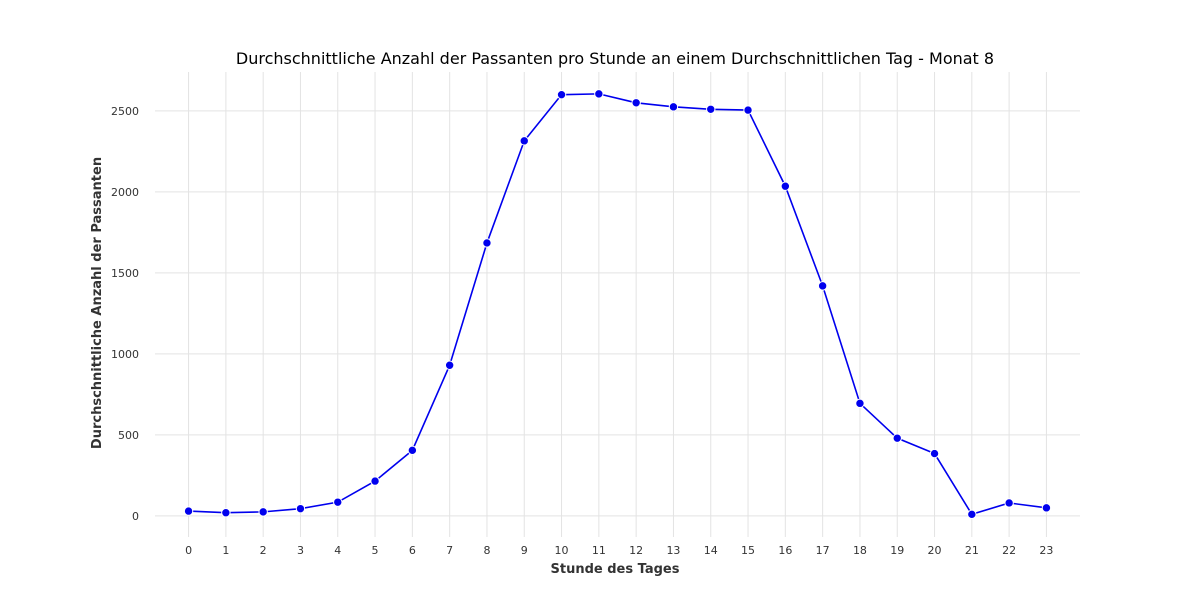  Describe the element at coordinates (860, 550) in the screenshot. I see `x-tick-label: 18` at that location.